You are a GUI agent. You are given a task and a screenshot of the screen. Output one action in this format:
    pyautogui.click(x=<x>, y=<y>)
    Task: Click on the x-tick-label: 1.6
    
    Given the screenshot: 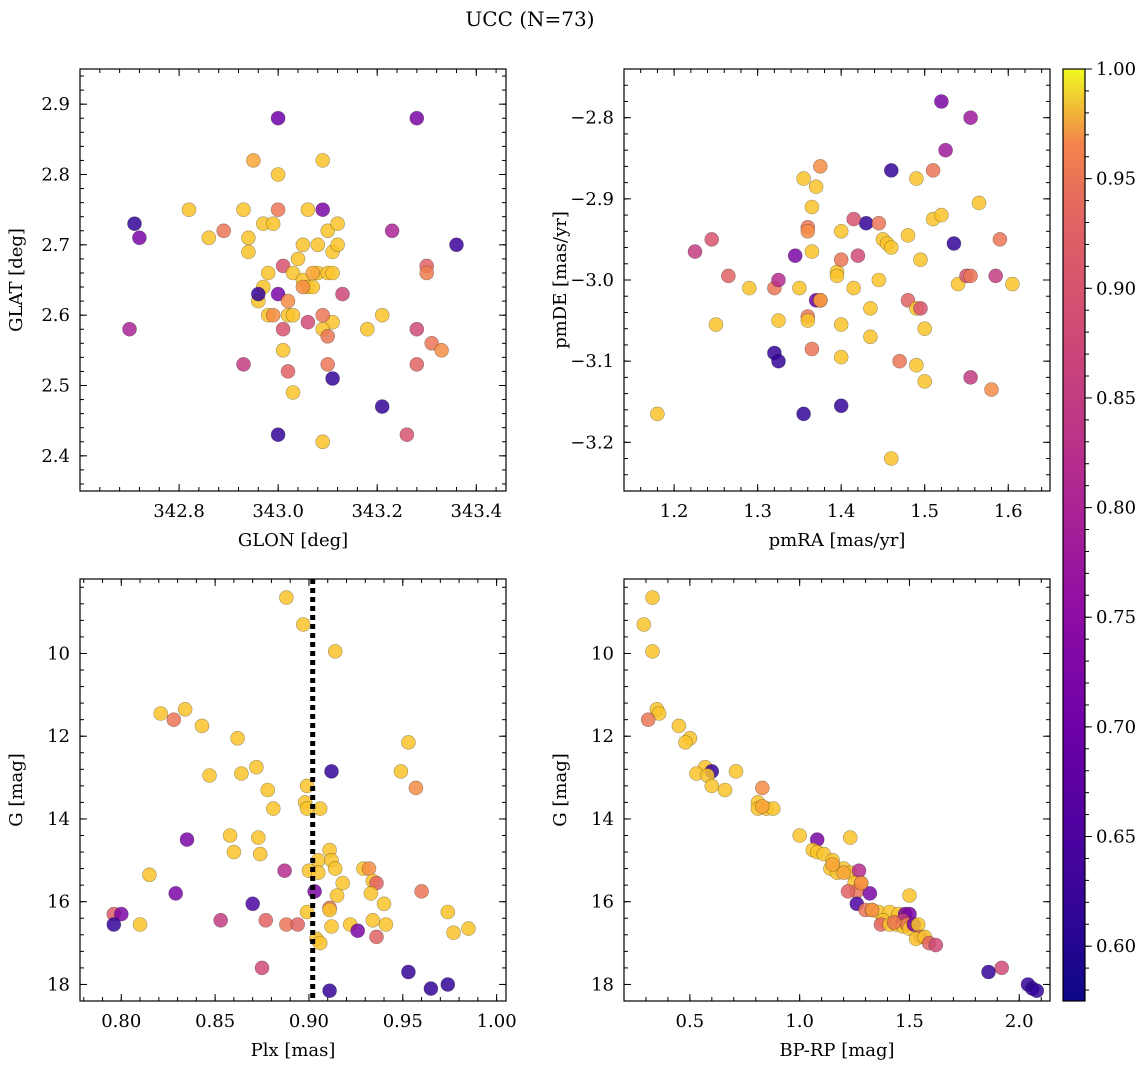 What is the action you would take?
    pyautogui.click(x=1008, y=511)
    